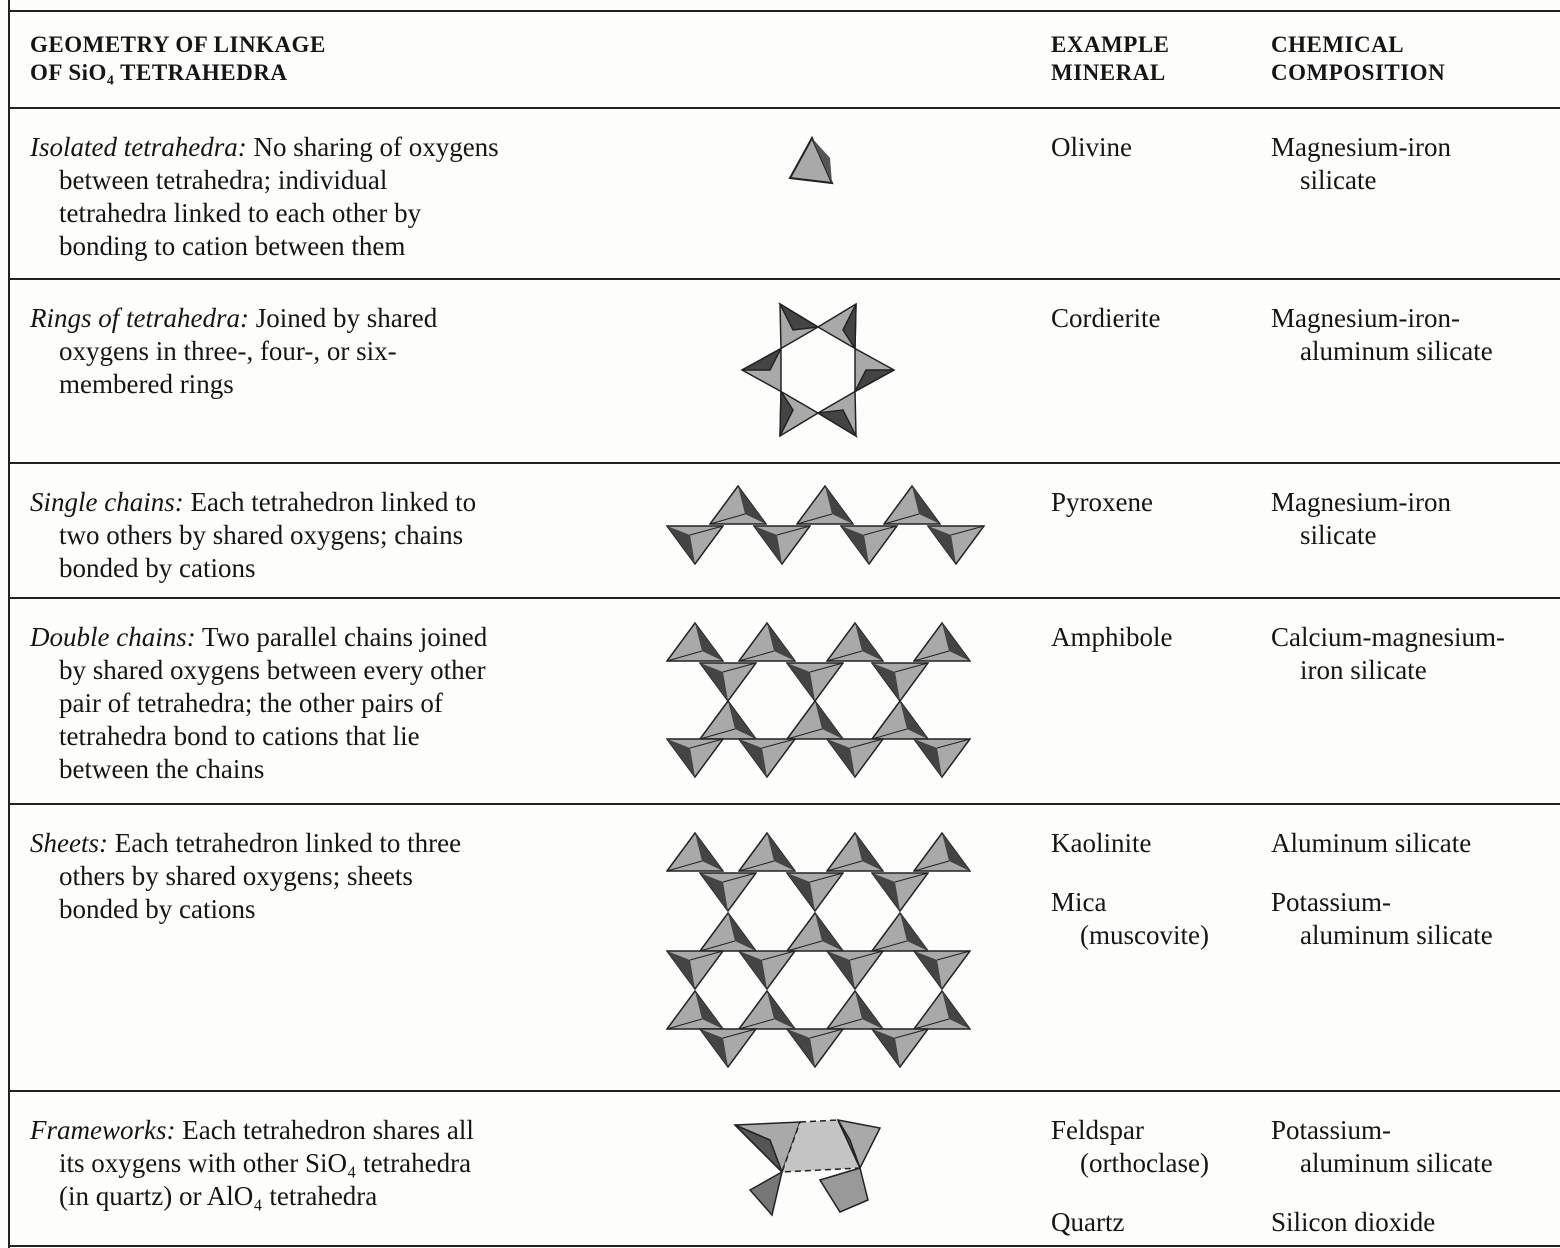  I want to click on composition-text: Calcium-magnesium-, so click(1388, 637).